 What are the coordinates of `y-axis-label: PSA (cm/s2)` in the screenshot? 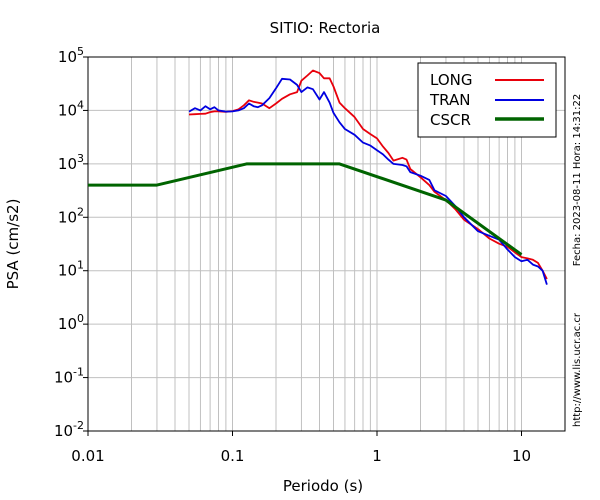 It's located at (13, 244).